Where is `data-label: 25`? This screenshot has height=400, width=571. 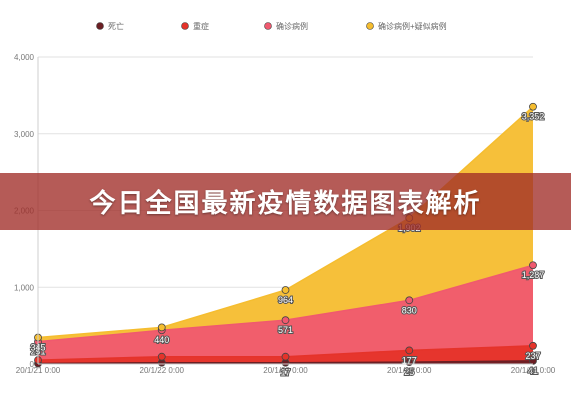 data-label: 25 is located at coordinates (409, 372).